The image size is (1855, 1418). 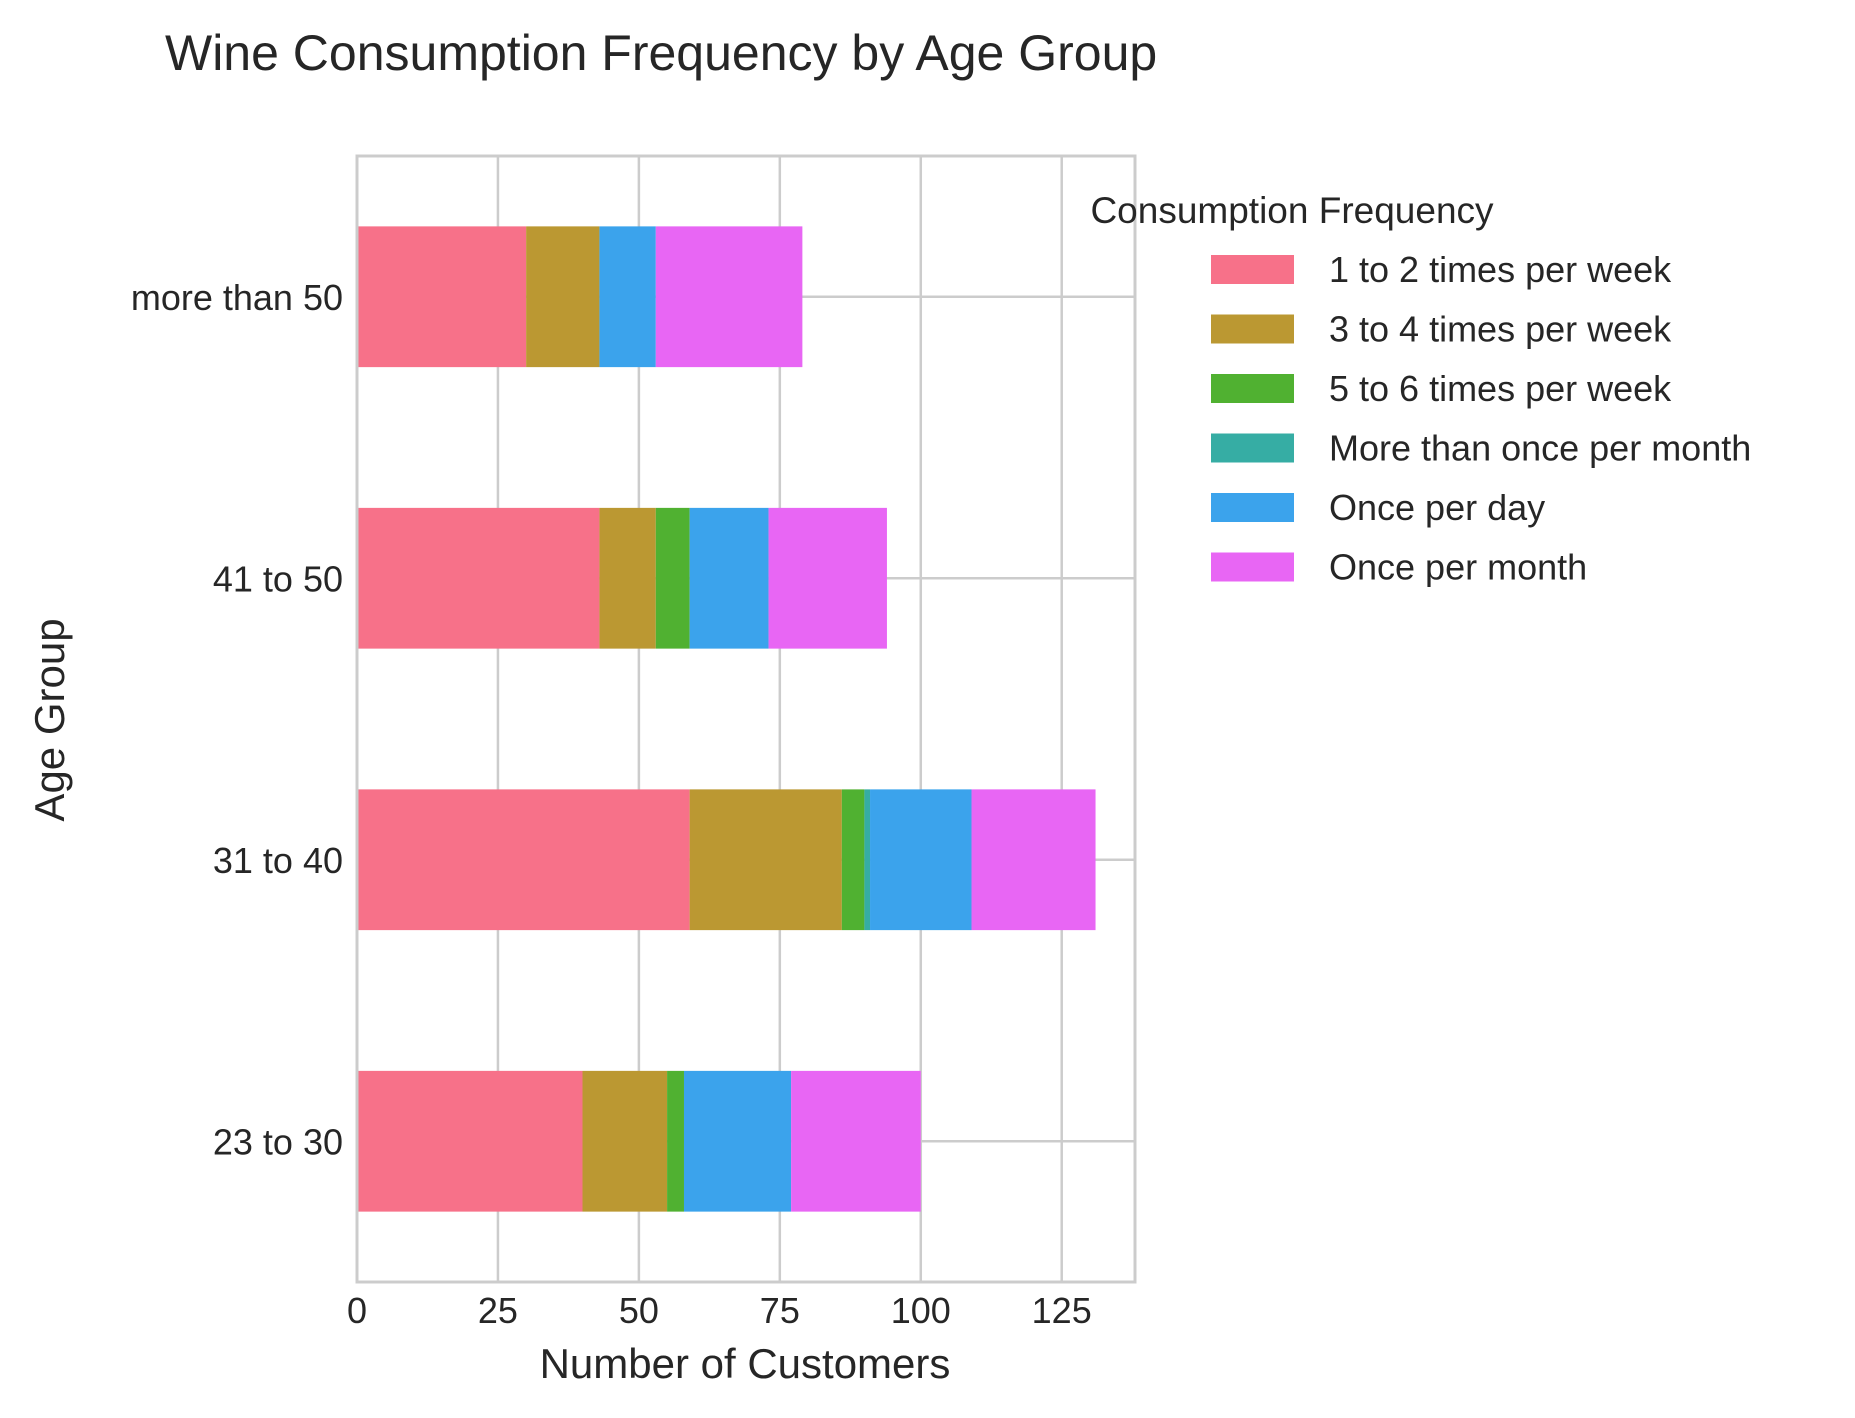 I want to click on legend-label: 5 to 6 times per week, so click(x=1500, y=388).